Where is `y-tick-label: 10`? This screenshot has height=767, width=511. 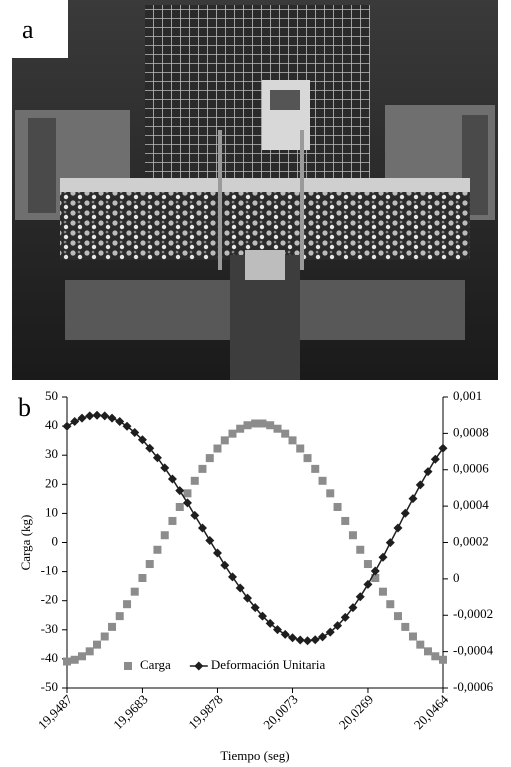
y-tick-label: 10 is located at coordinates (51, 511).